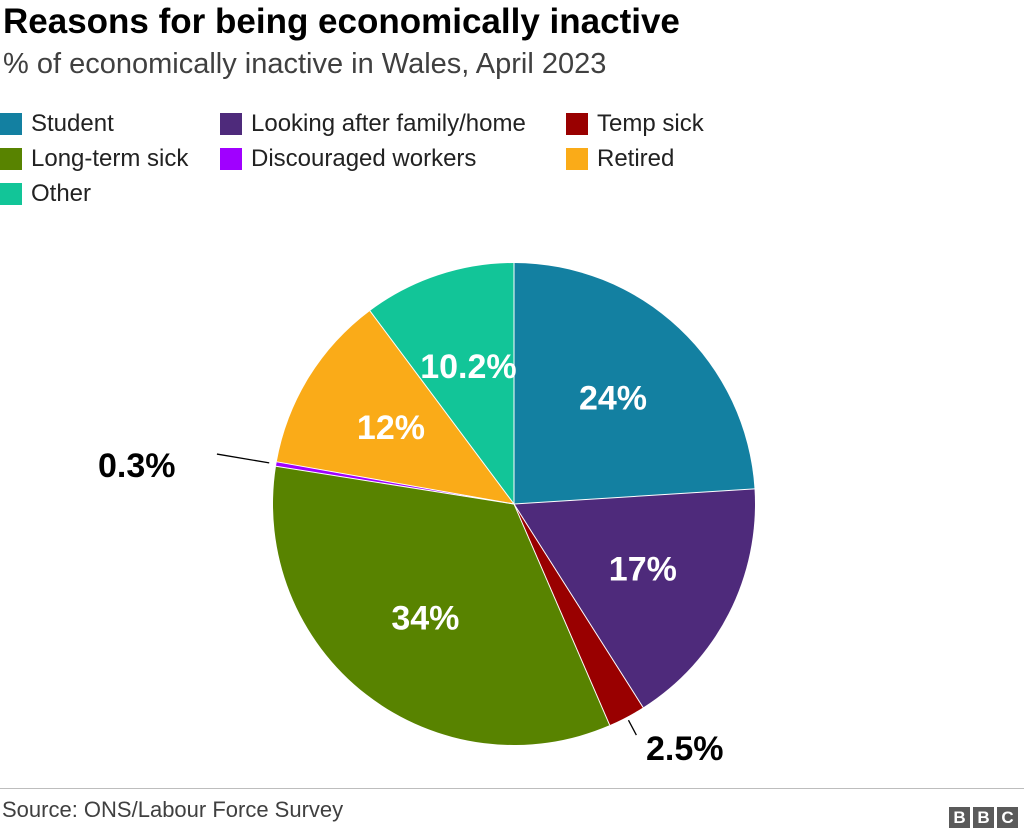 This screenshot has width=1024, height=835. I want to click on data-label-retired: 12%, so click(391, 428).